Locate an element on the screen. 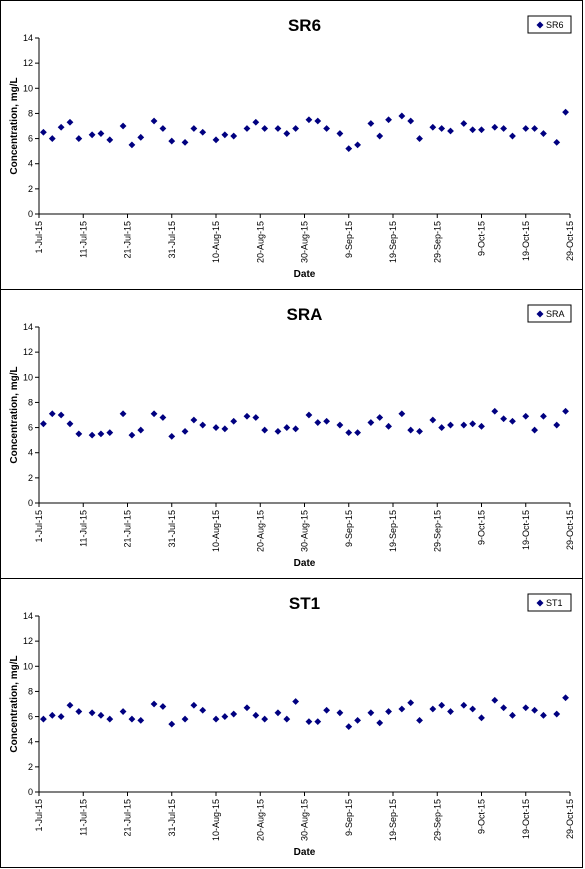 The image size is (585, 869). x-tick-label: 19-Sep-15 is located at coordinates (393, 531).